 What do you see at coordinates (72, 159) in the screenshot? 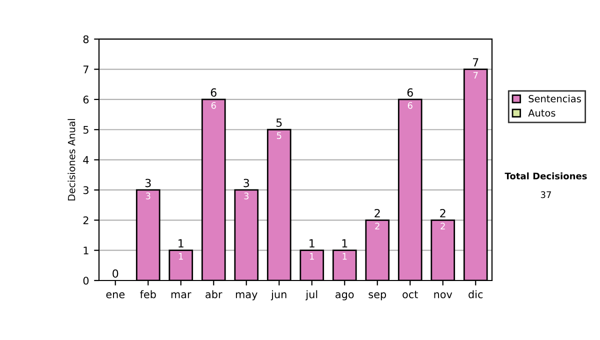
I see `y-axis-title: Decisiones Anual` at bounding box center [72, 159].